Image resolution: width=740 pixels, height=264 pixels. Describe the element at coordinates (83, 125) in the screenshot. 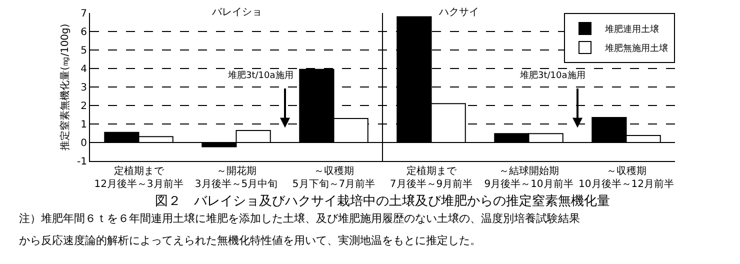

I see `y-tick-label: 1` at that location.